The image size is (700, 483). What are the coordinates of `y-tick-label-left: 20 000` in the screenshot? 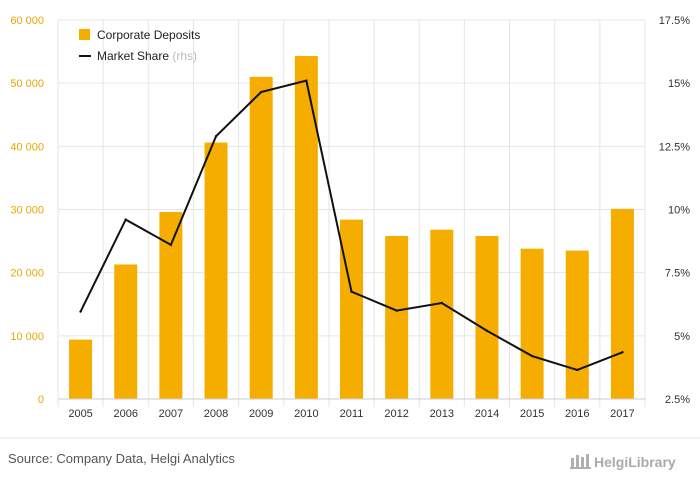 It's located at (27, 274).